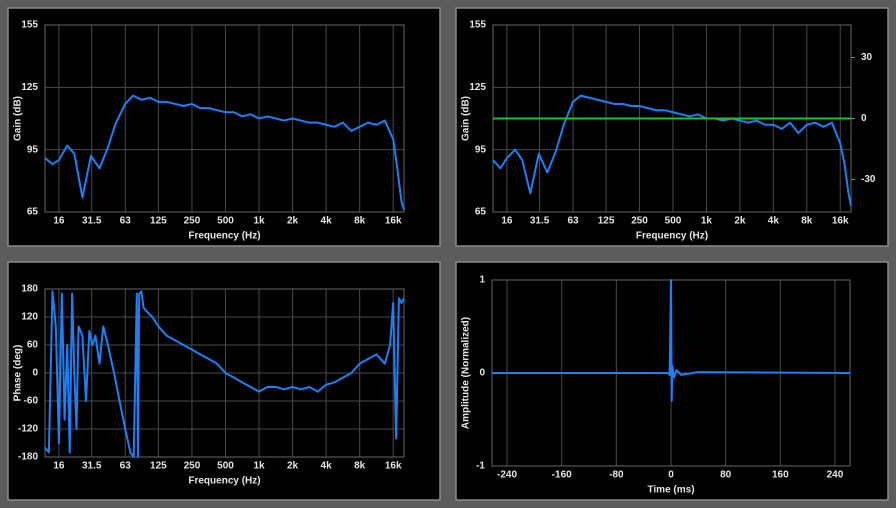  Describe the element at coordinates (670, 490) in the screenshot. I see `x-axis-label: Time (ms)` at that location.